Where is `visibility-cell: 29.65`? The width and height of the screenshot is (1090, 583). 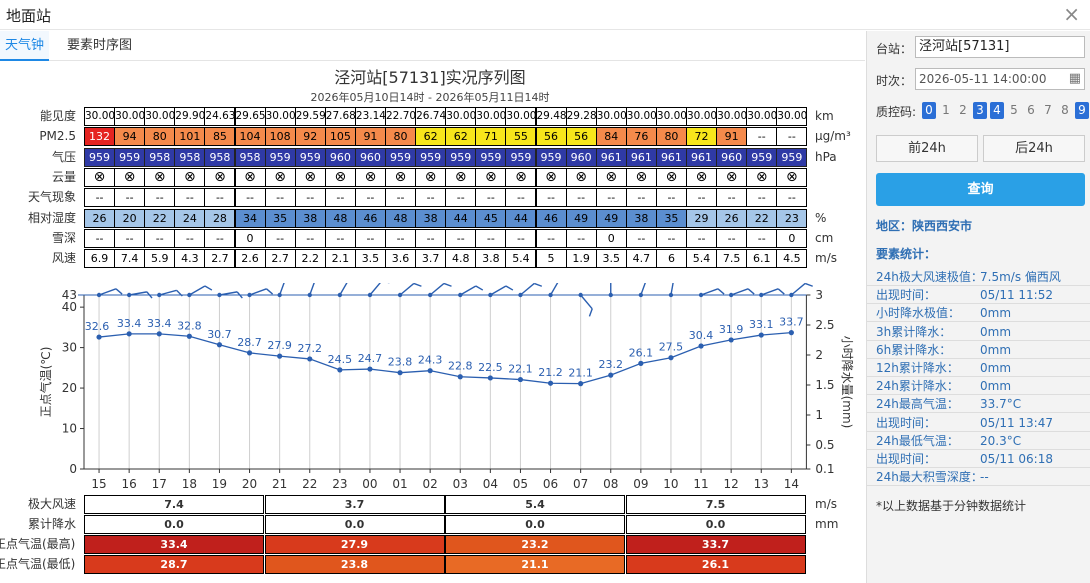 visibility-cell: 29.65 is located at coordinates (250, 116).